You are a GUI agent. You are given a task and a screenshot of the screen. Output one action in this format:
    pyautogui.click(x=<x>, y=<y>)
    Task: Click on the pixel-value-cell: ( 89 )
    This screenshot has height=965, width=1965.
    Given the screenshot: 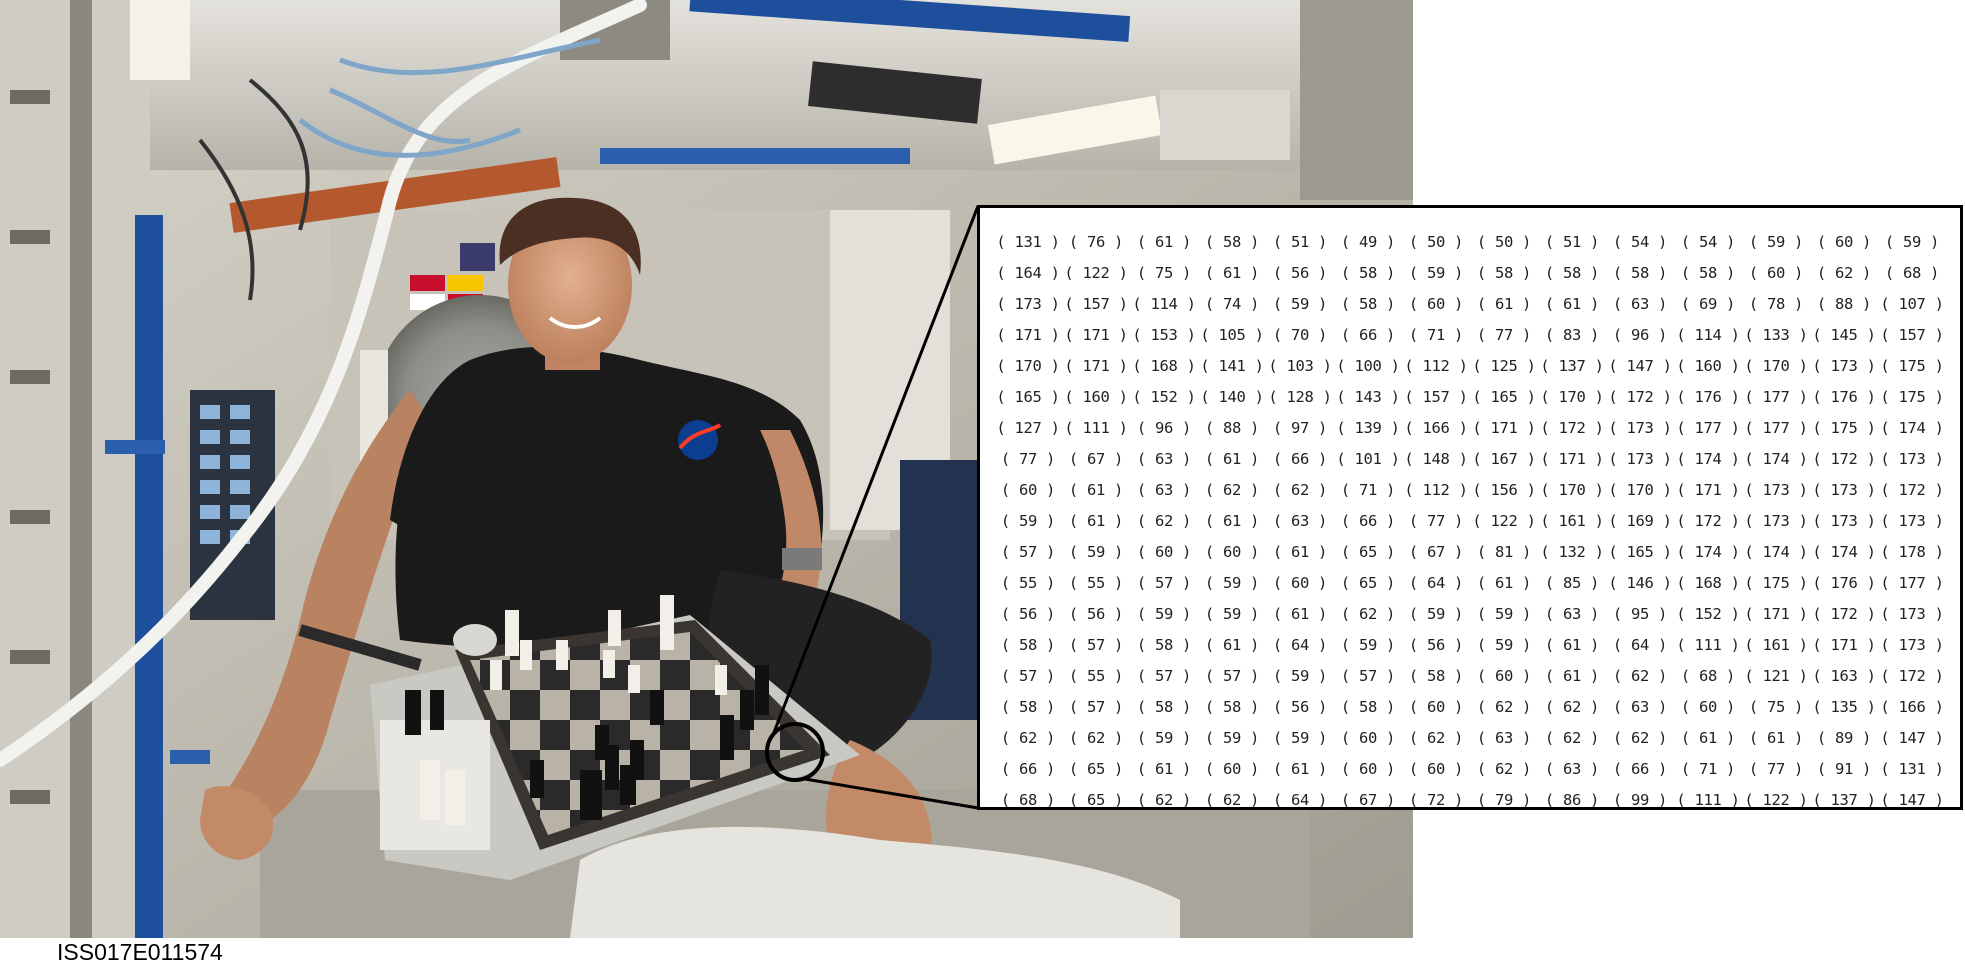 What is the action you would take?
    pyautogui.click(x=1844, y=737)
    